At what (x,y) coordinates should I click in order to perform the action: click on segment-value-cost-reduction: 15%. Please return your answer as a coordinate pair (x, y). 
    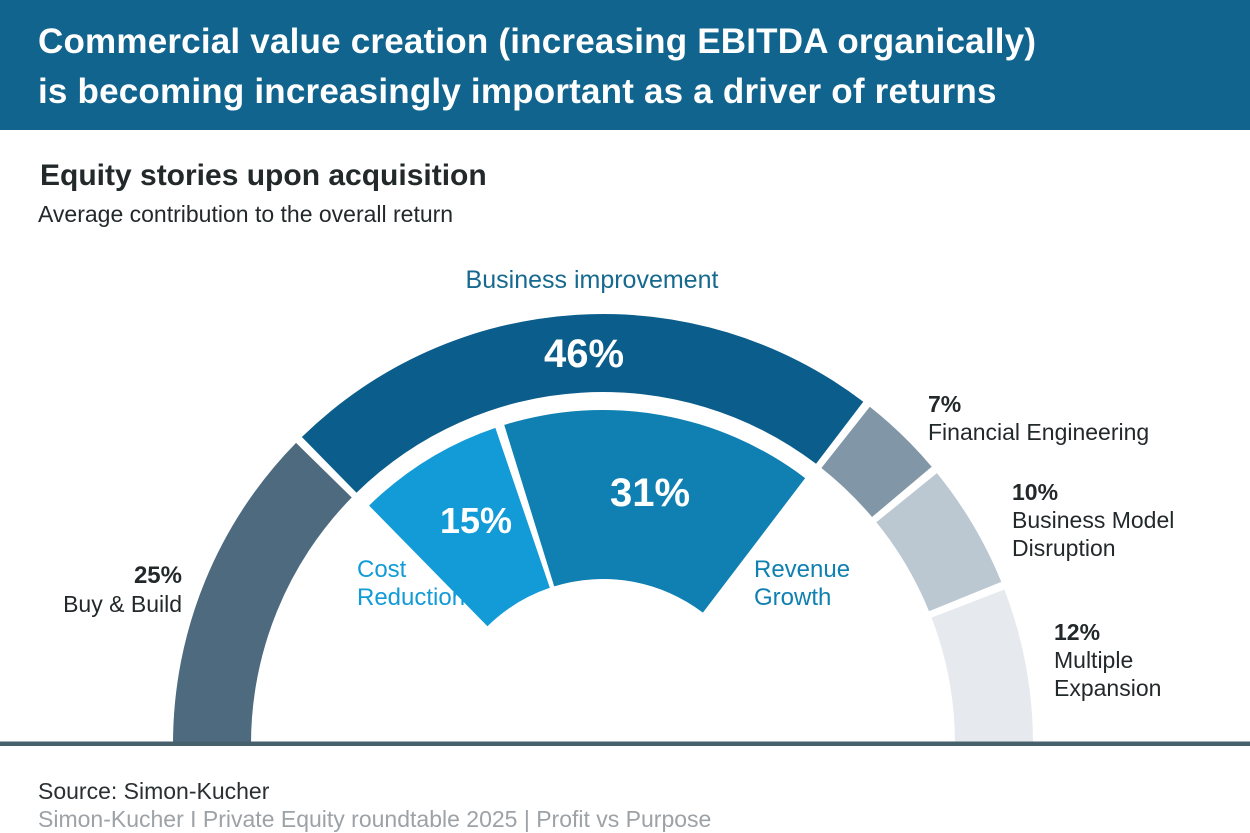
    Looking at the image, I should click on (476, 520).